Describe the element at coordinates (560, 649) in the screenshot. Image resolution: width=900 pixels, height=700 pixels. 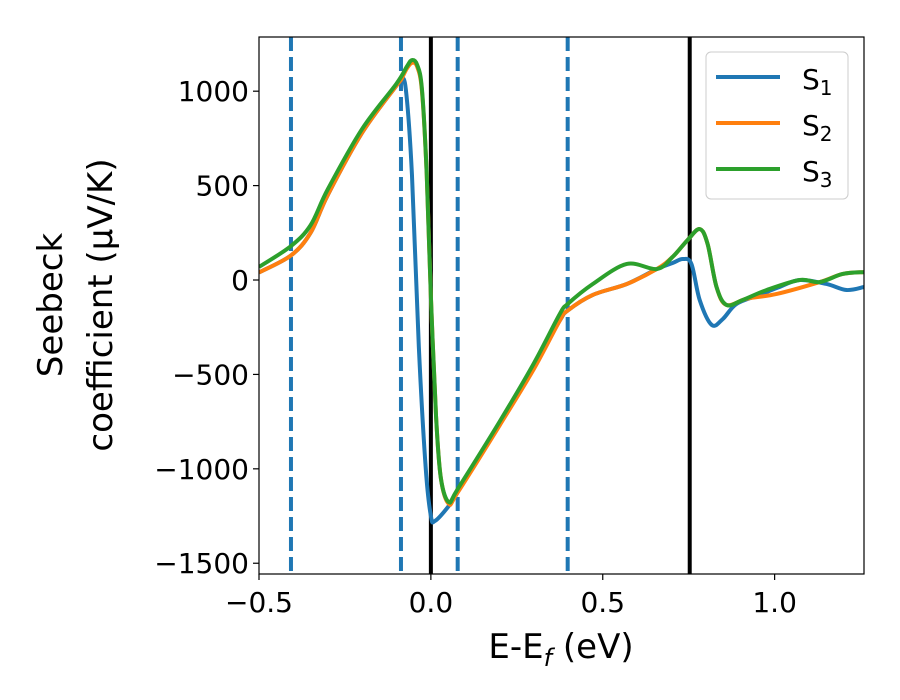
I see `x-axis-label: E-Ef (eV)` at that location.